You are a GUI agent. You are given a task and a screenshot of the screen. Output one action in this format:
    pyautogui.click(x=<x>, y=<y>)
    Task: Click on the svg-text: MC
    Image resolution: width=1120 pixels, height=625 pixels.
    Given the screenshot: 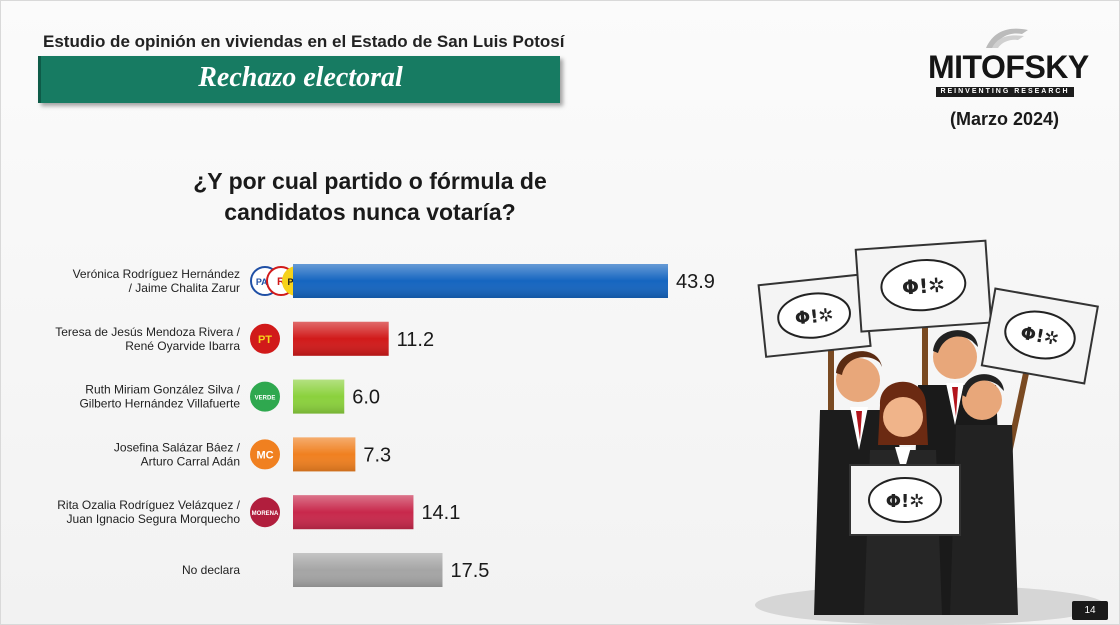 What is the action you would take?
    pyautogui.click(x=264, y=455)
    